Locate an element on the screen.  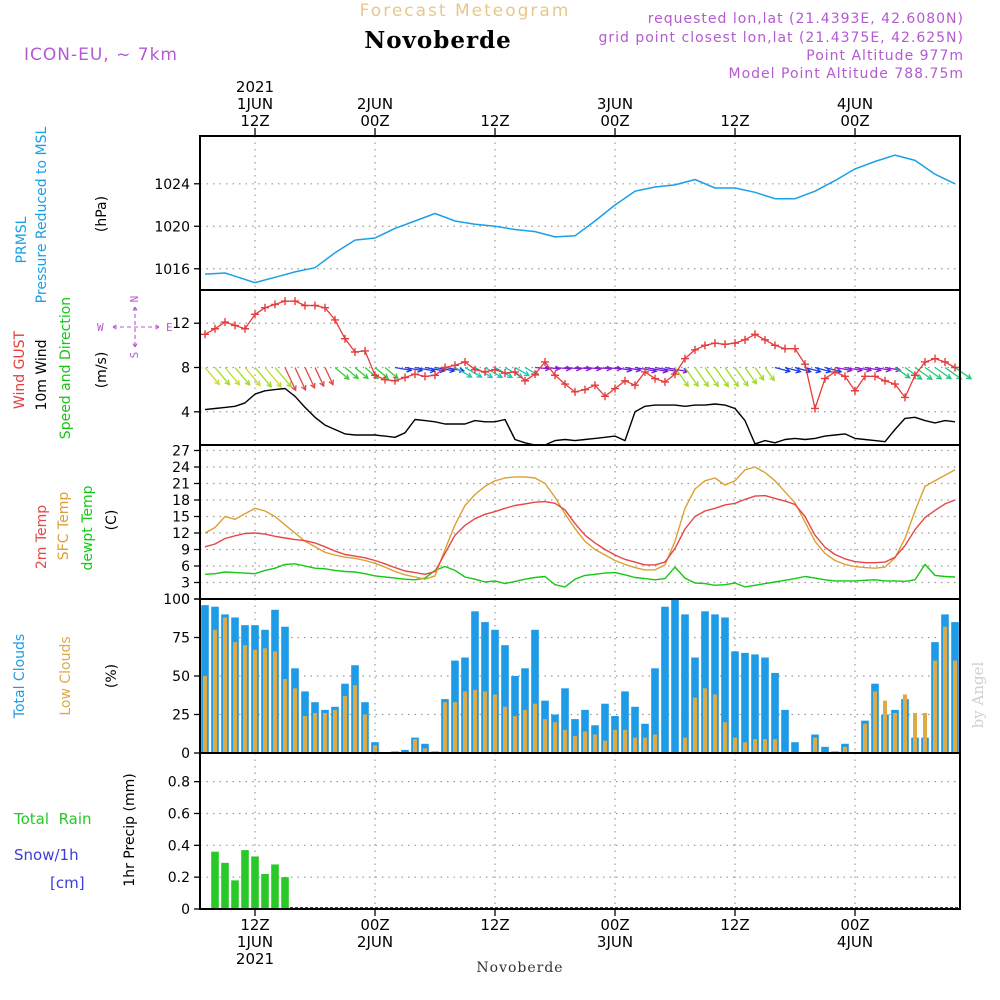
bottom-time-label: 00Z is located at coordinates (614, 925).